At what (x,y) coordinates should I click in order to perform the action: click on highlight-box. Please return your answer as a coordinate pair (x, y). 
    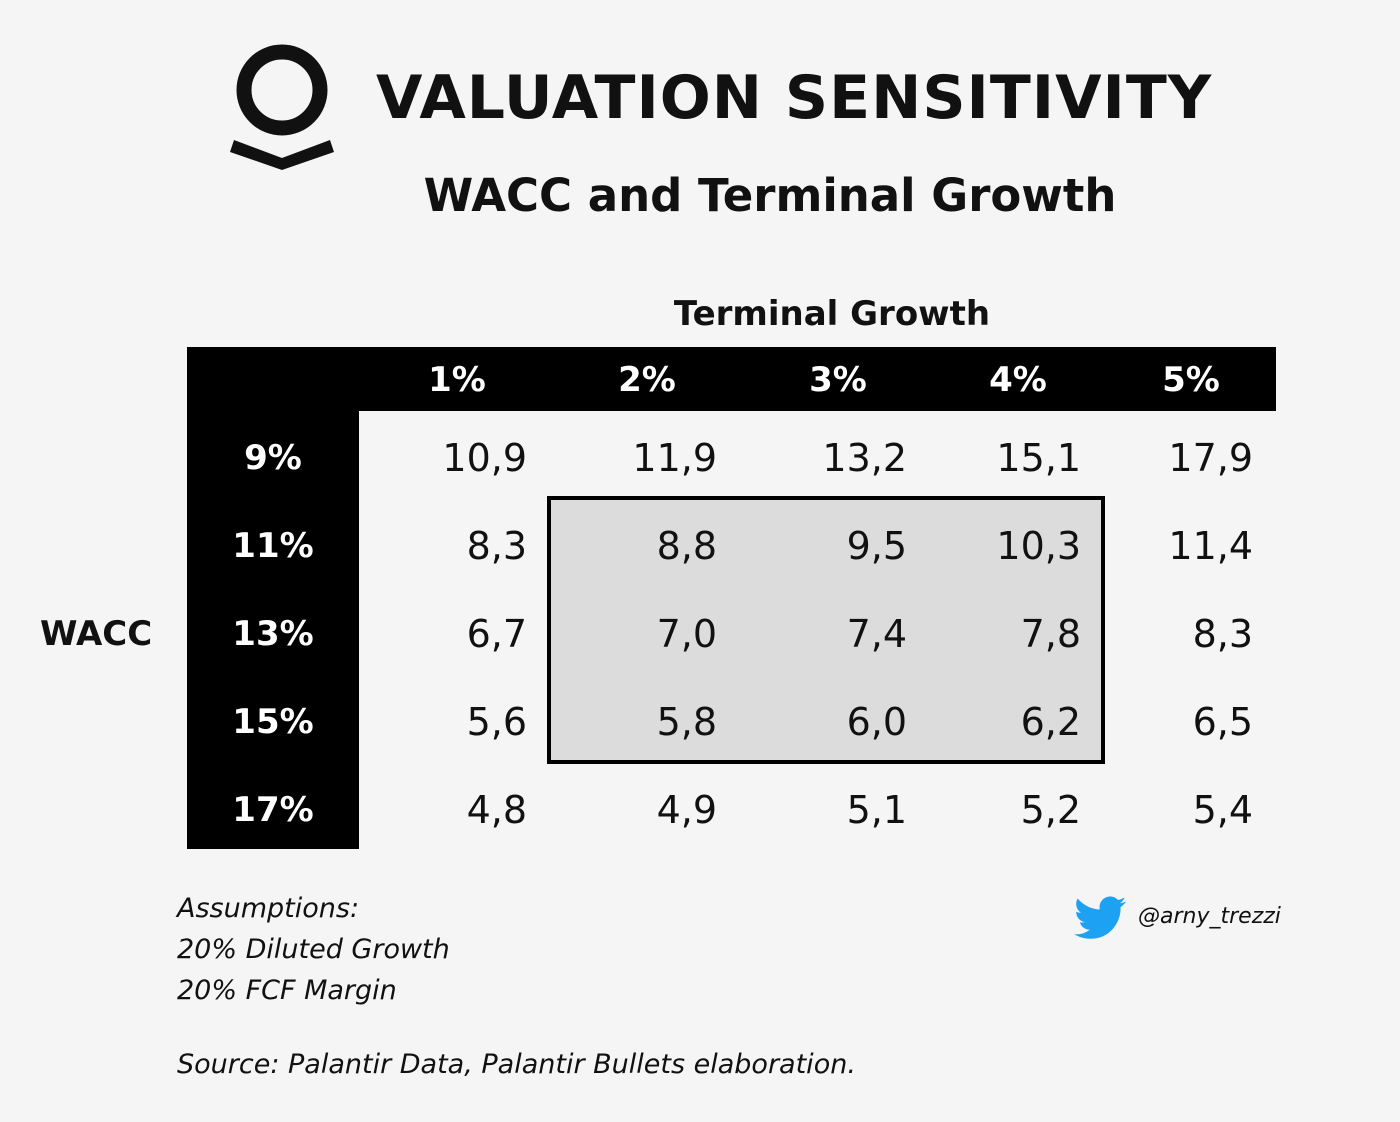
    Looking at the image, I should click on (826, 630).